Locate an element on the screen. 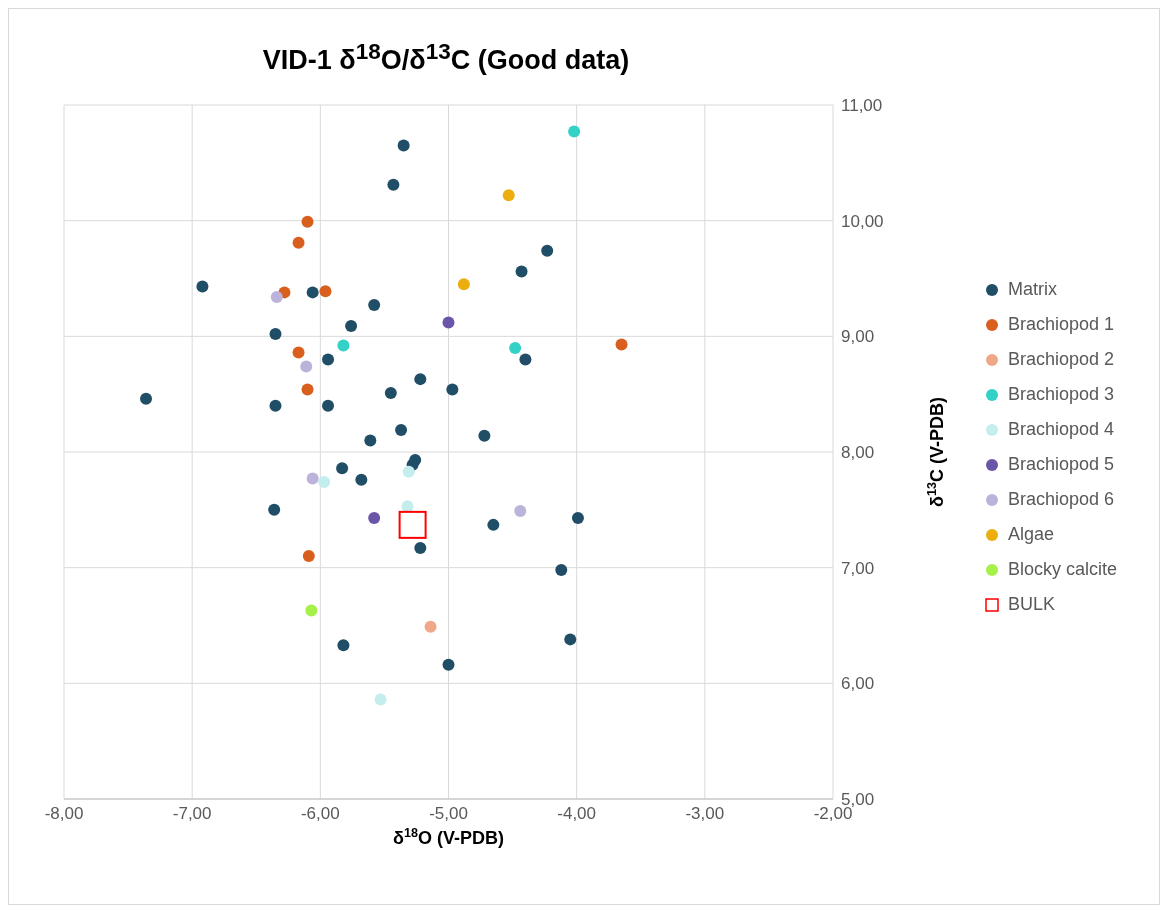  legend-label: Blocky calcite is located at coordinates (1063, 569).